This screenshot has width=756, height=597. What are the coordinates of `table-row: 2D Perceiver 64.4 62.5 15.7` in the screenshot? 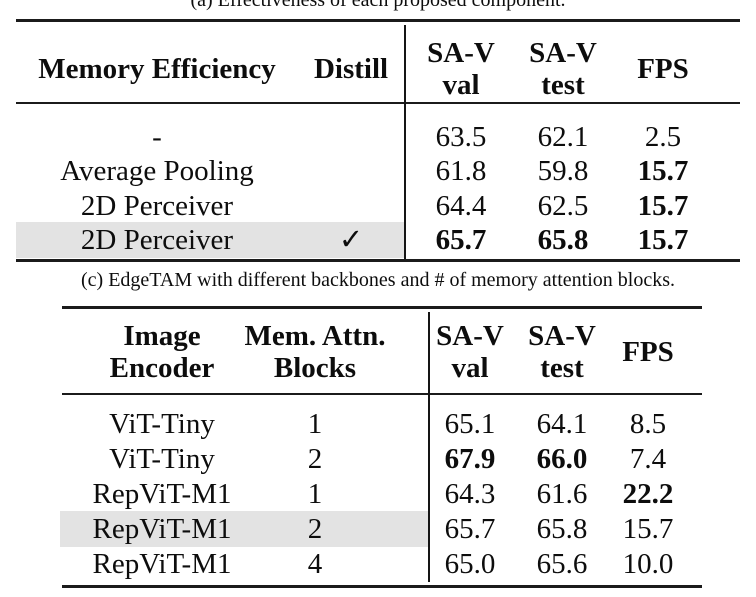 It's located at (378, 206).